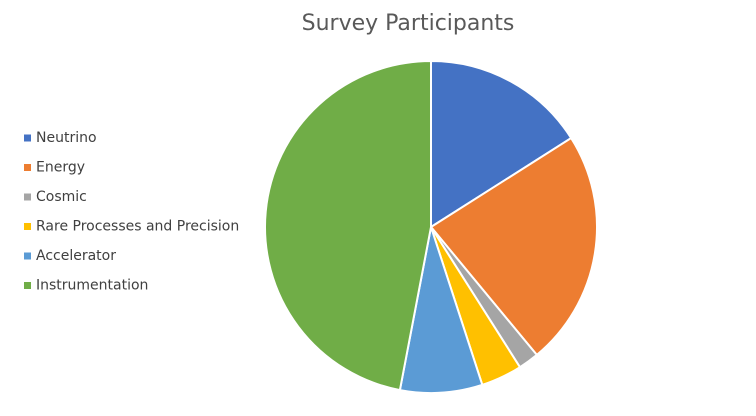  What do you see at coordinates (66, 138) in the screenshot?
I see `legend-label: Neutrino` at bounding box center [66, 138].